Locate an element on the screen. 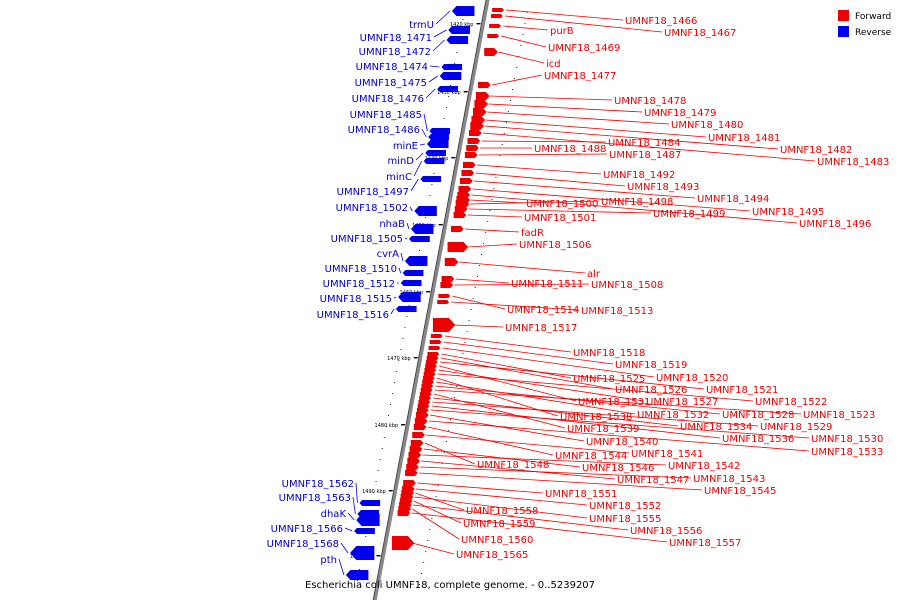  reverse-gene-label: UMNF18_1515 is located at coordinates (356, 299).